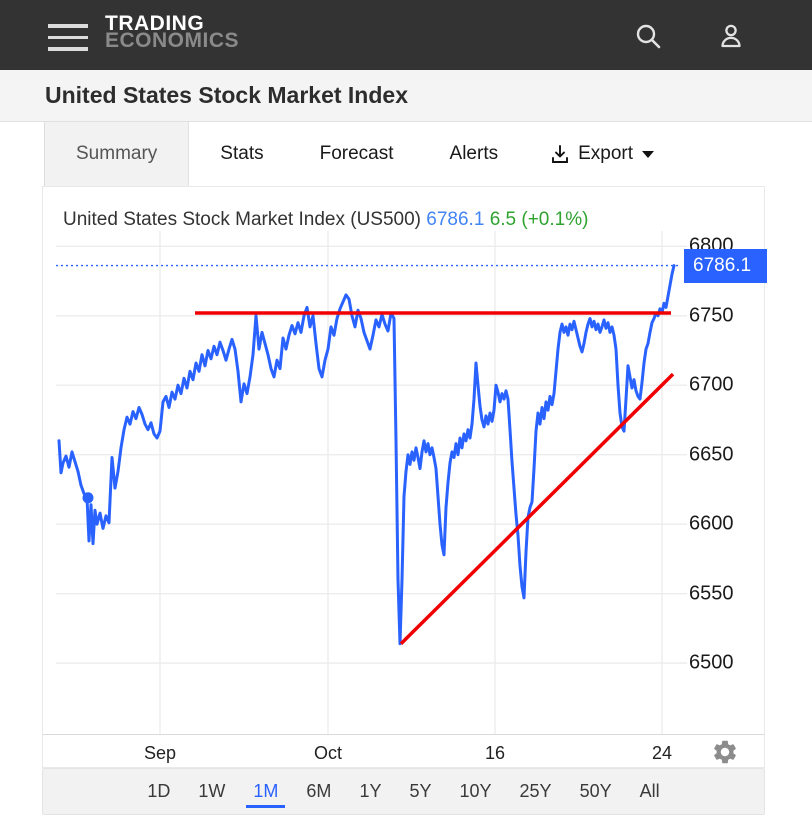 This screenshot has width=812, height=820. I want to click on range-button-1y: 1Y, so click(370, 791).